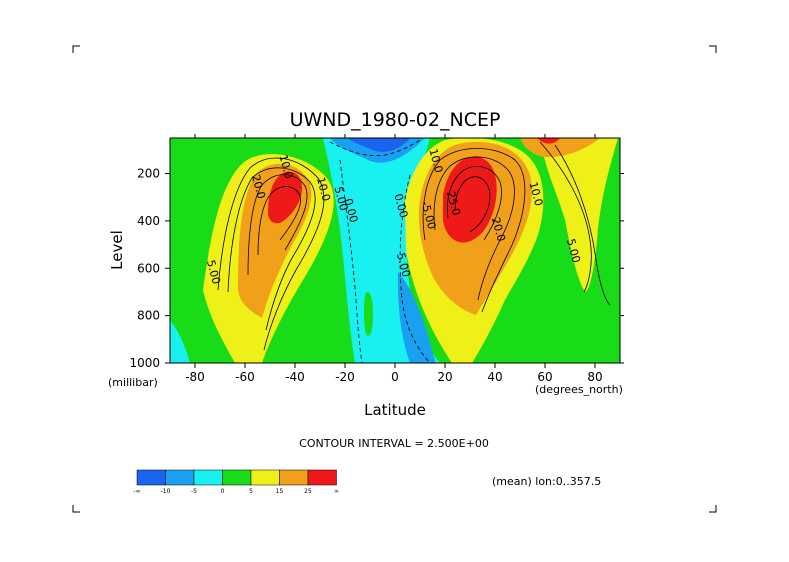  What do you see at coordinates (180, 341) in the screenshot?
I see `band-m5-0-sw` at bounding box center [180, 341].